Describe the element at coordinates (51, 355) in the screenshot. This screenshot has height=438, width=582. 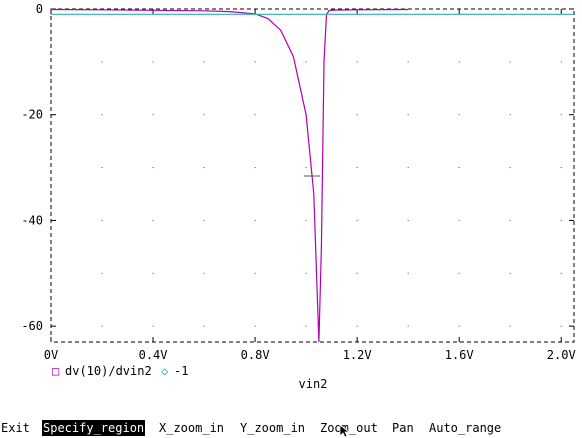
I see `x-tick-label: 0V` at that location.